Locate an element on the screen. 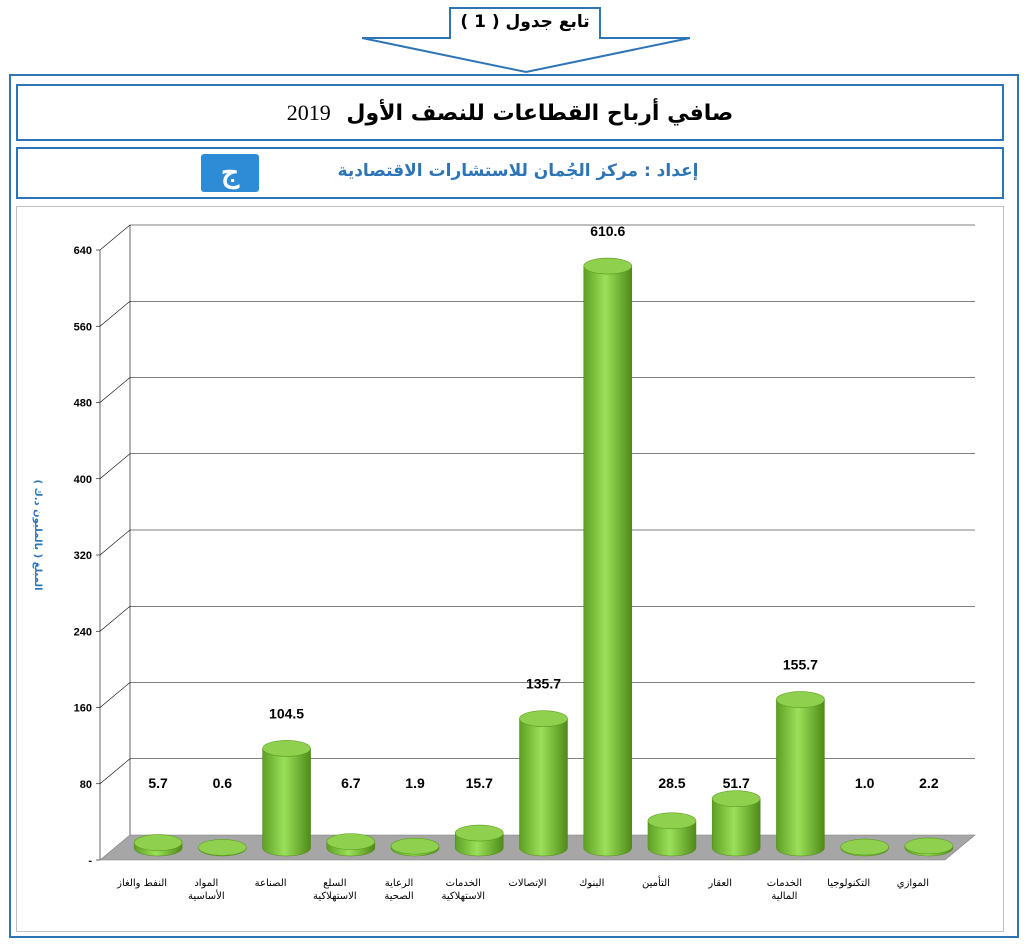  y-tick-label: 80 is located at coordinates (86, 785).